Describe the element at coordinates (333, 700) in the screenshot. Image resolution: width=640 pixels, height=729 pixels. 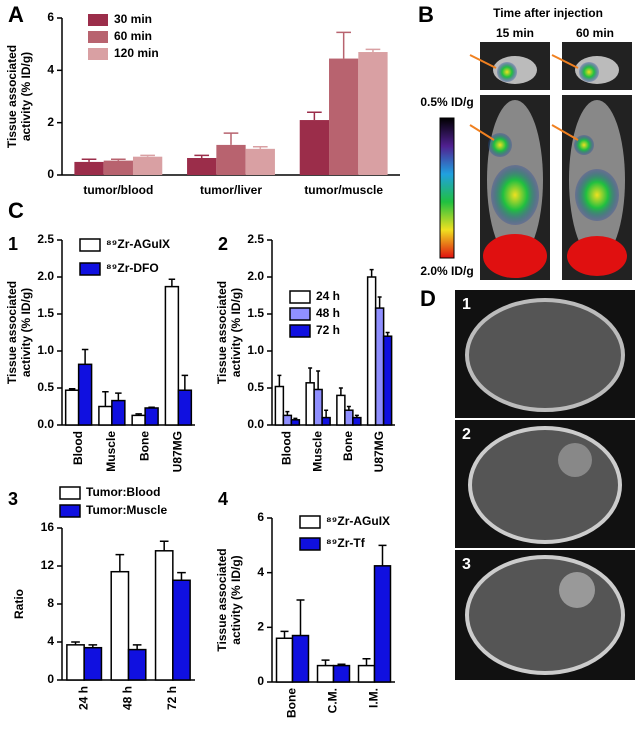
I see `x-tick-label: C.M.` at that location.